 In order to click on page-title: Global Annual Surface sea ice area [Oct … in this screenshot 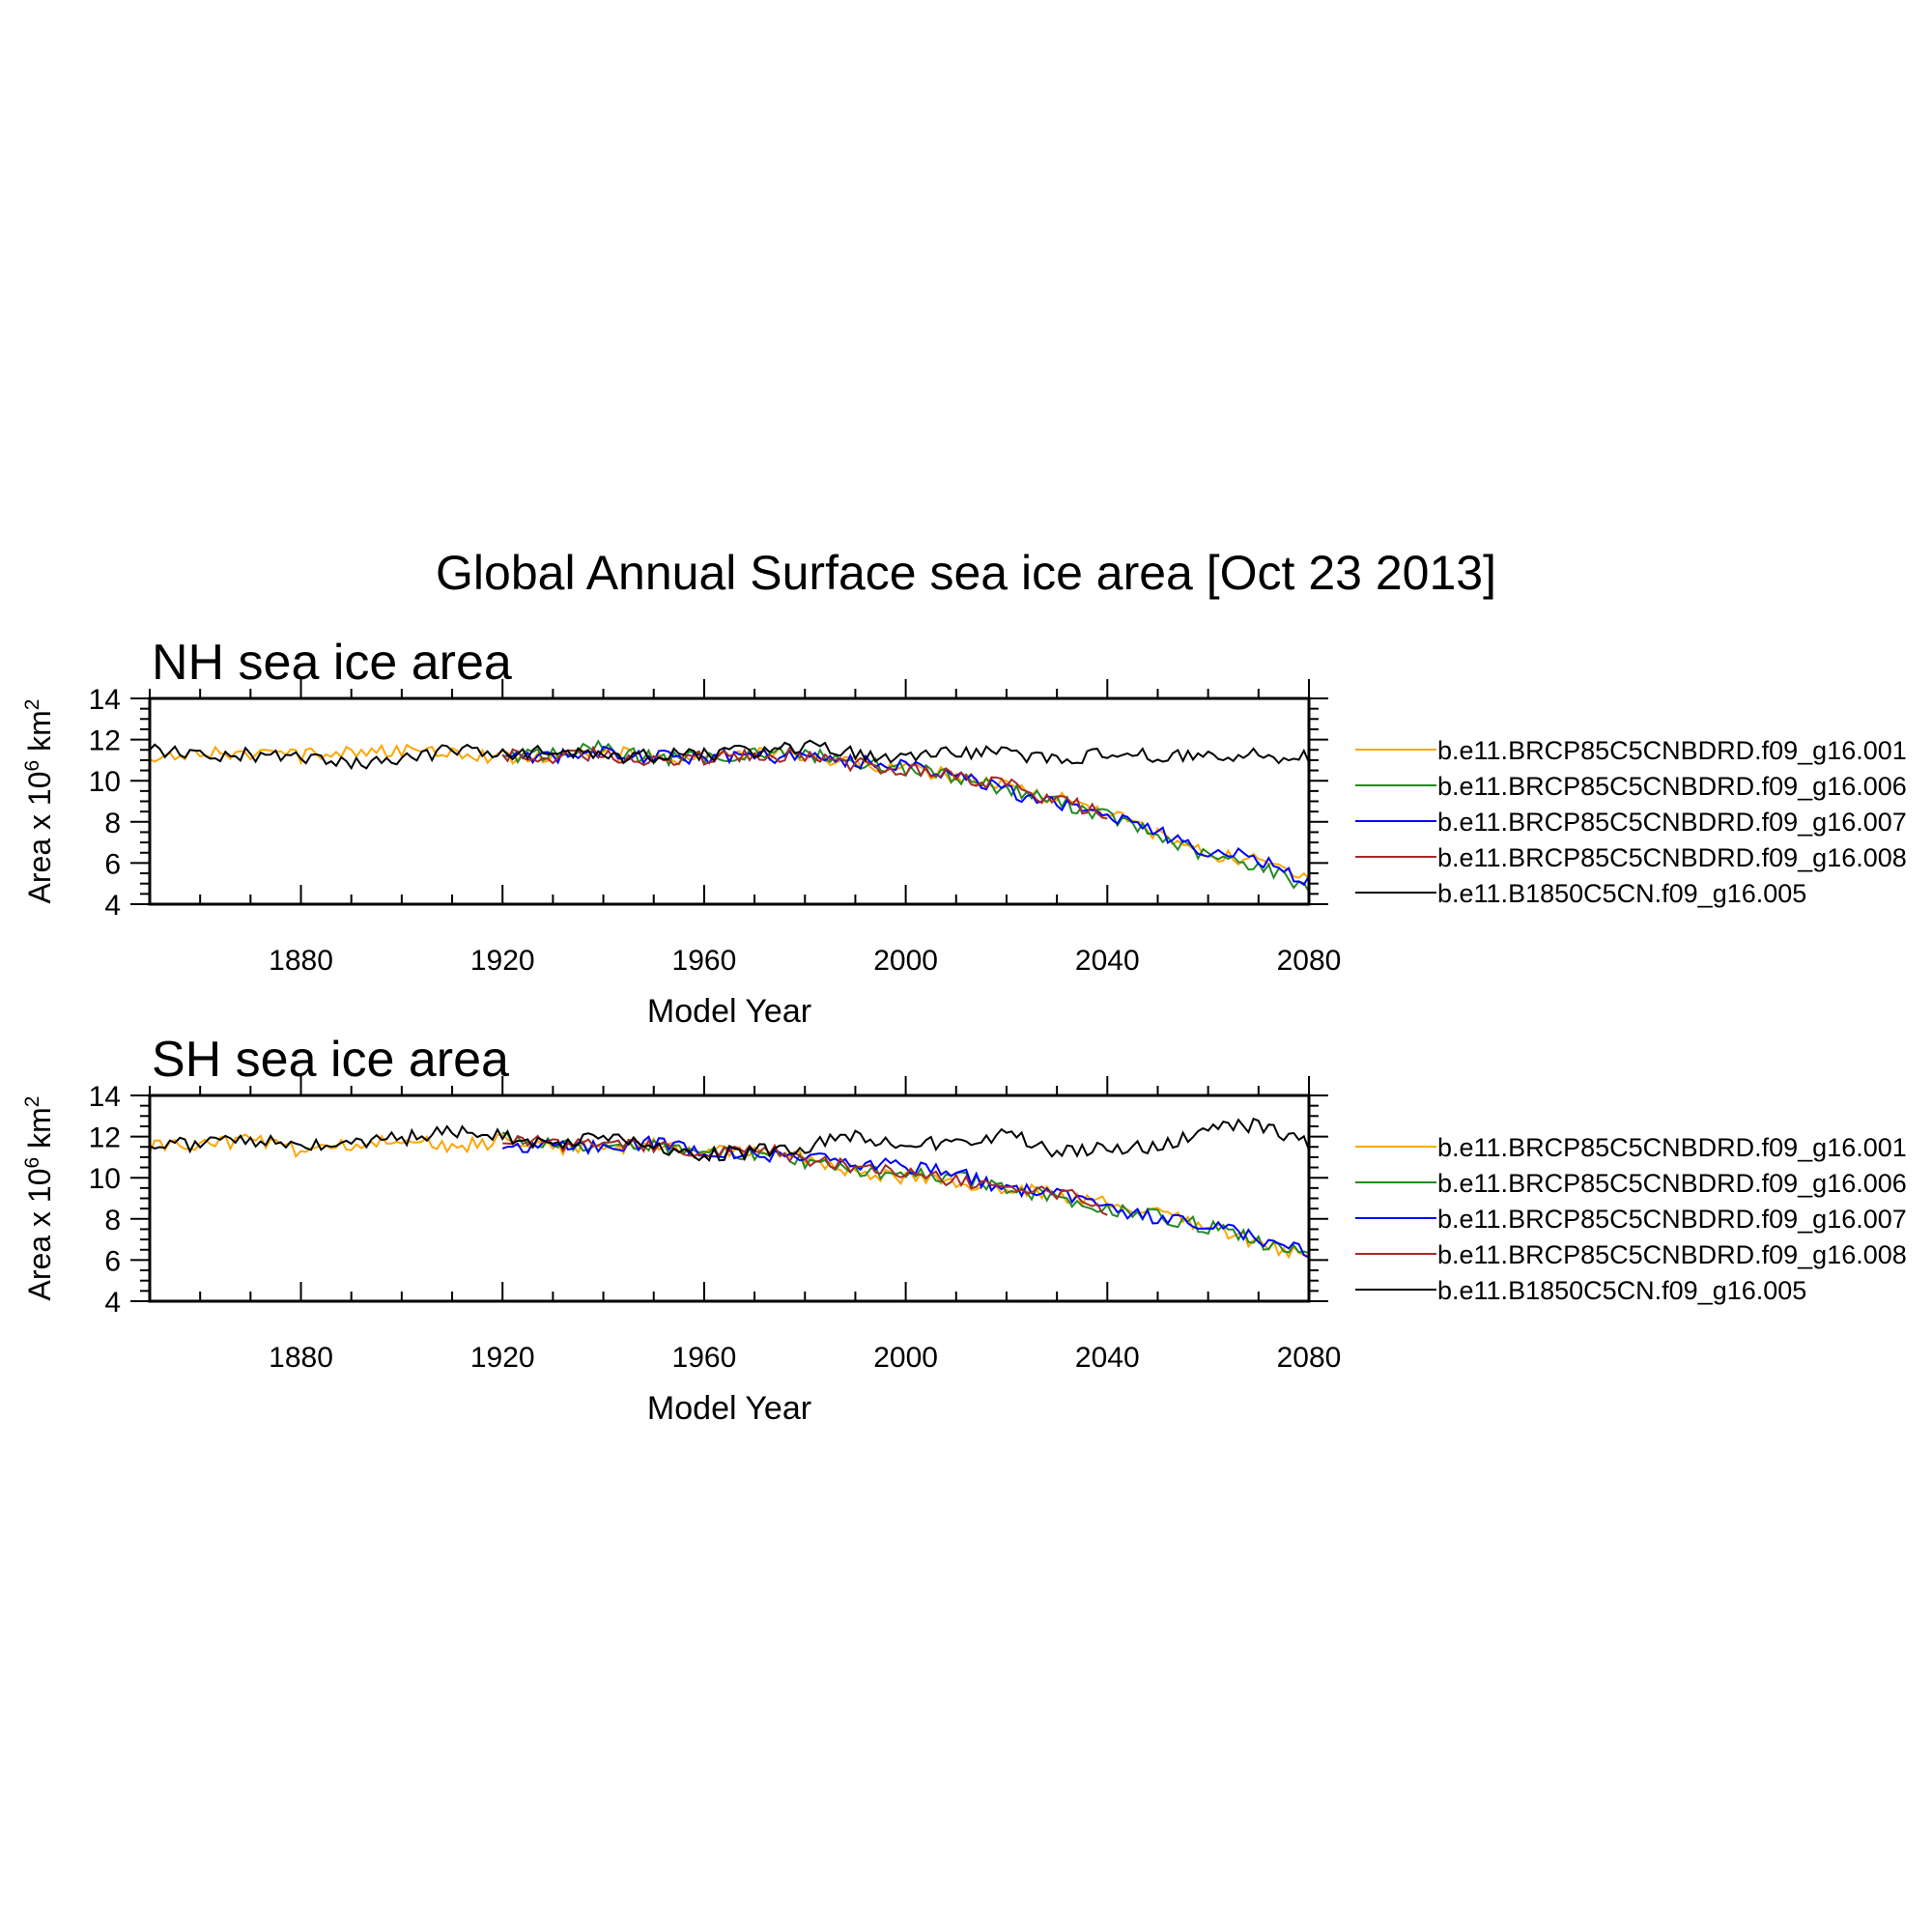, I will do `click(966, 573)`.